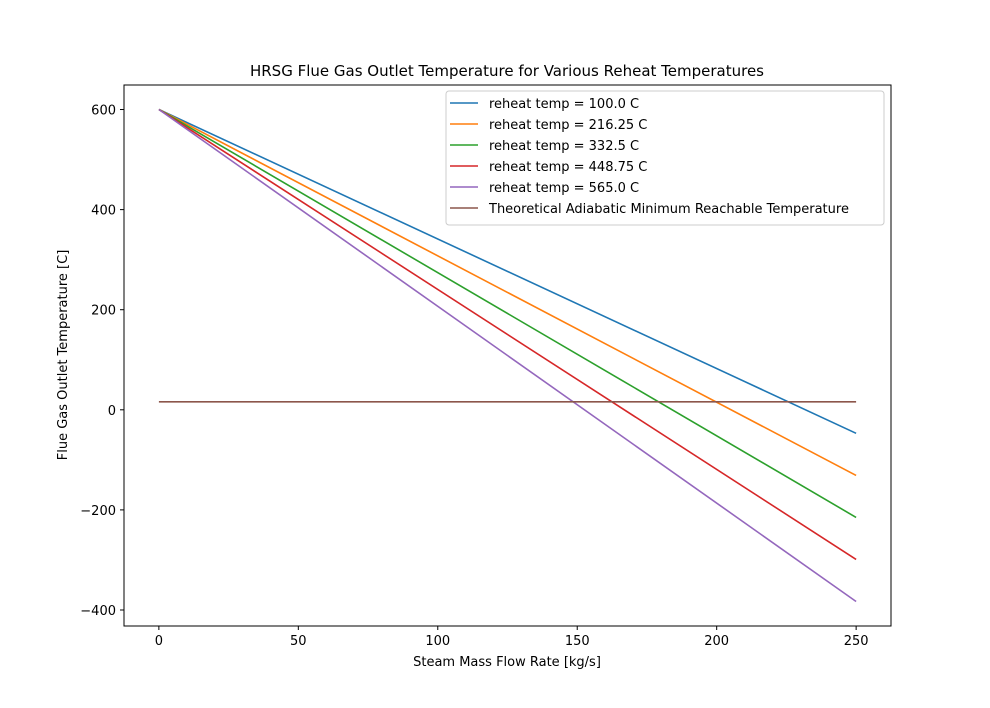 The height and width of the screenshot is (708, 990). What do you see at coordinates (112, 411) in the screenshot?
I see `y-tick-label: 0` at bounding box center [112, 411].